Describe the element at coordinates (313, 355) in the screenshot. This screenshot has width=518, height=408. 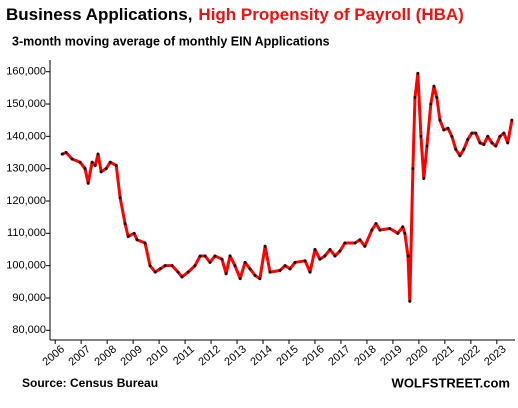
I see `x-tick-label: 2016` at that location.